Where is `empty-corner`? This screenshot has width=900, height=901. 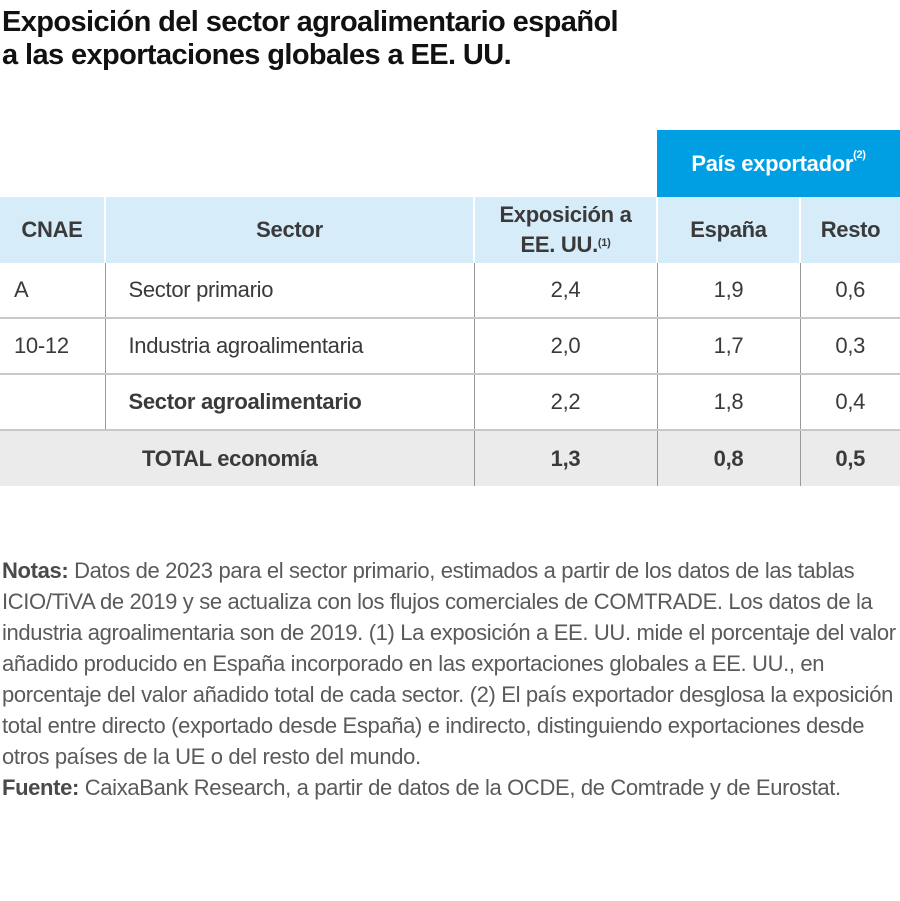
empty-corner is located at coordinates (328, 163).